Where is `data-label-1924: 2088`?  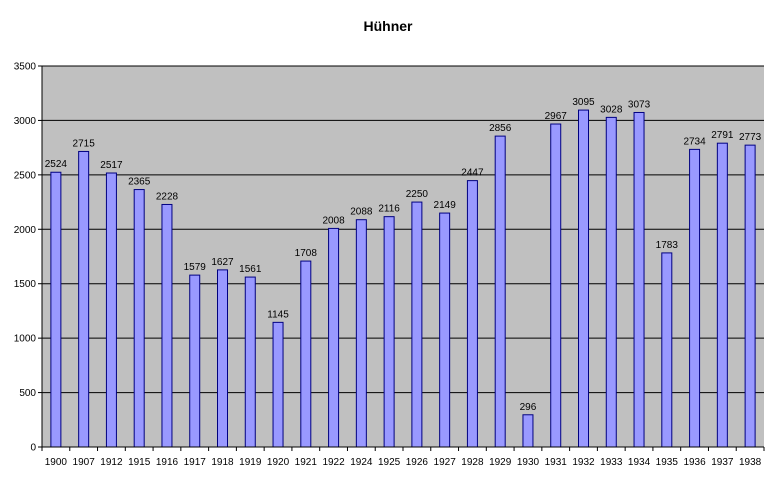 data-label-1924: 2088 is located at coordinates (361, 212).